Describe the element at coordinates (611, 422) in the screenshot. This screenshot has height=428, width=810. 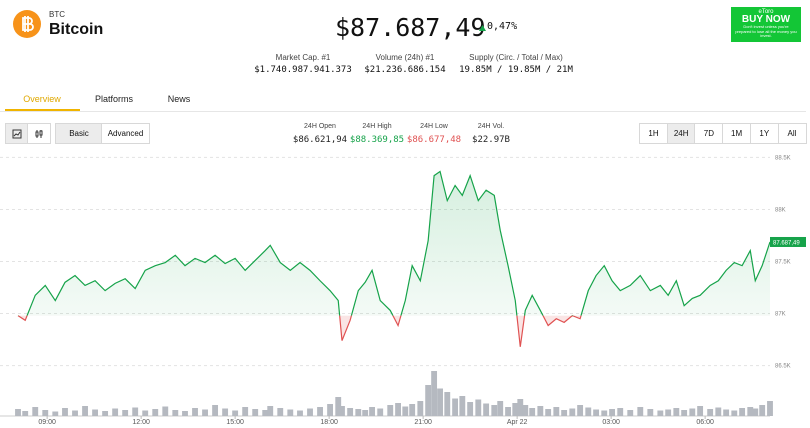
I see `x-tick-label: 03:00` at that location.